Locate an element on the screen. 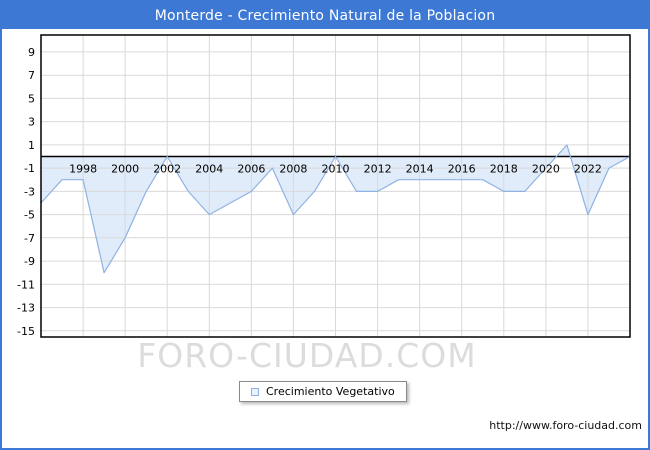 The width and height of the screenshot is (650, 450). footer-url-link: http://www.foro-ciudad.com is located at coordinates (565, 425).